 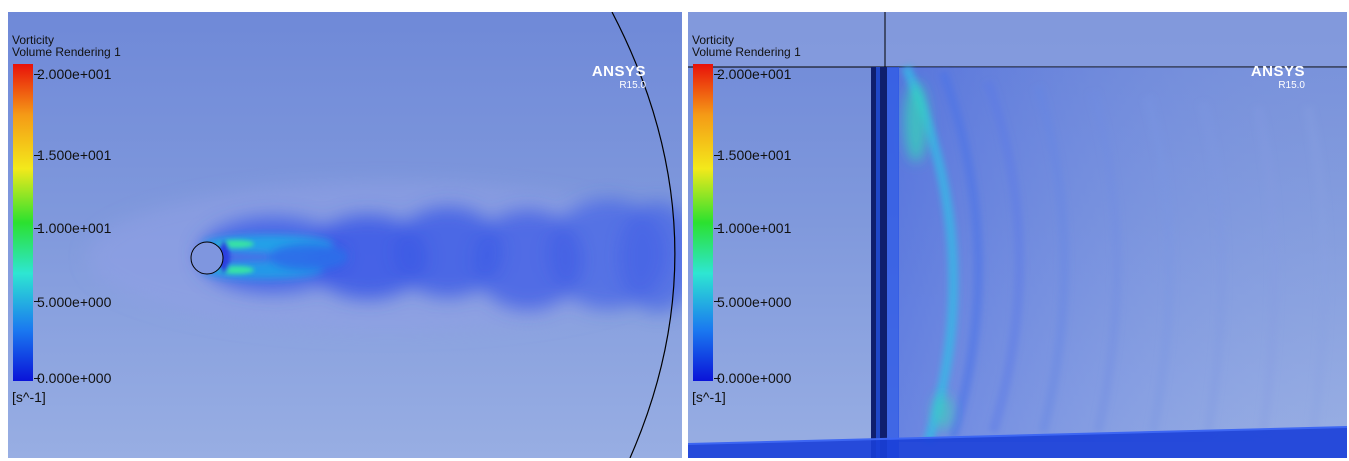 I want to click on domain-boundary-arc, so click(x=643, y=235).